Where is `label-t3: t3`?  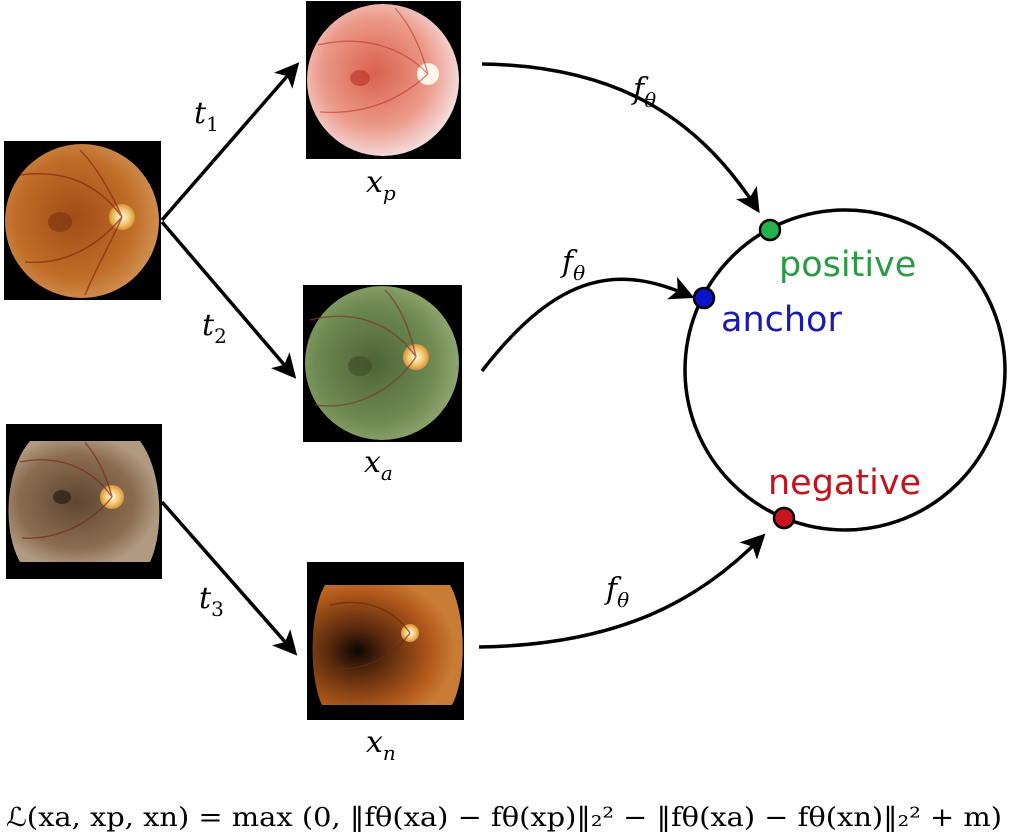 label-t3: t3 is located at coordinates (211, 601).